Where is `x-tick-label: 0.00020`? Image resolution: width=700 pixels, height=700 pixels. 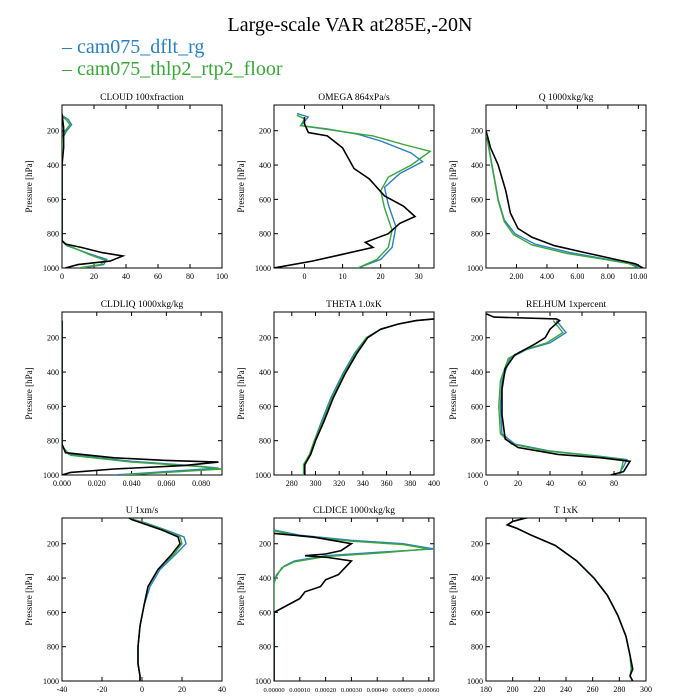
x-tick-label: 0.00020 is located at coordinates (325, 690).